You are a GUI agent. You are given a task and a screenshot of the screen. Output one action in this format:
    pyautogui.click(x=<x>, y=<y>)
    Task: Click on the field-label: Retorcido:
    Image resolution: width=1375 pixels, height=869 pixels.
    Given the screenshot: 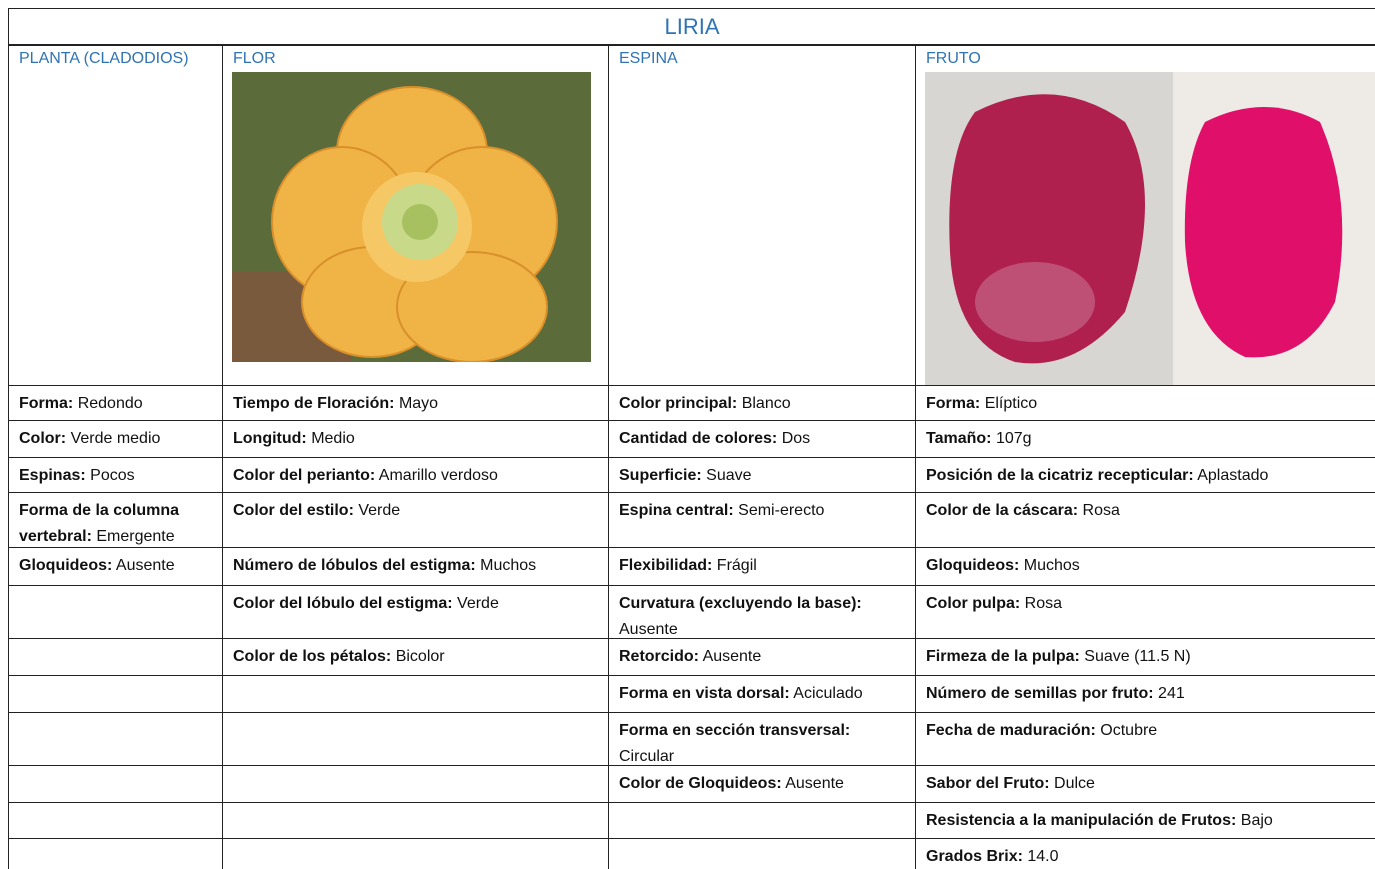 What is the action you would take?
    pyautogui.click(x=659, y=656)
    